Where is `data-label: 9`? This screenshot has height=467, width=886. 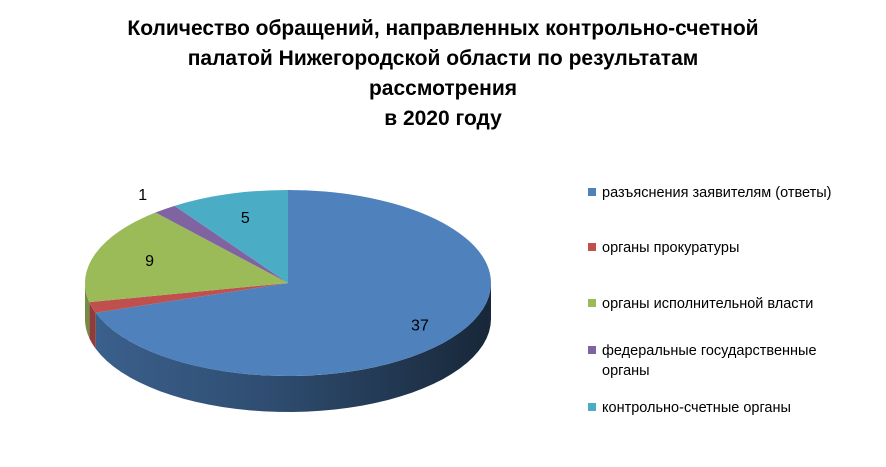
data-label: 9 is located at coordinates (149, 261).